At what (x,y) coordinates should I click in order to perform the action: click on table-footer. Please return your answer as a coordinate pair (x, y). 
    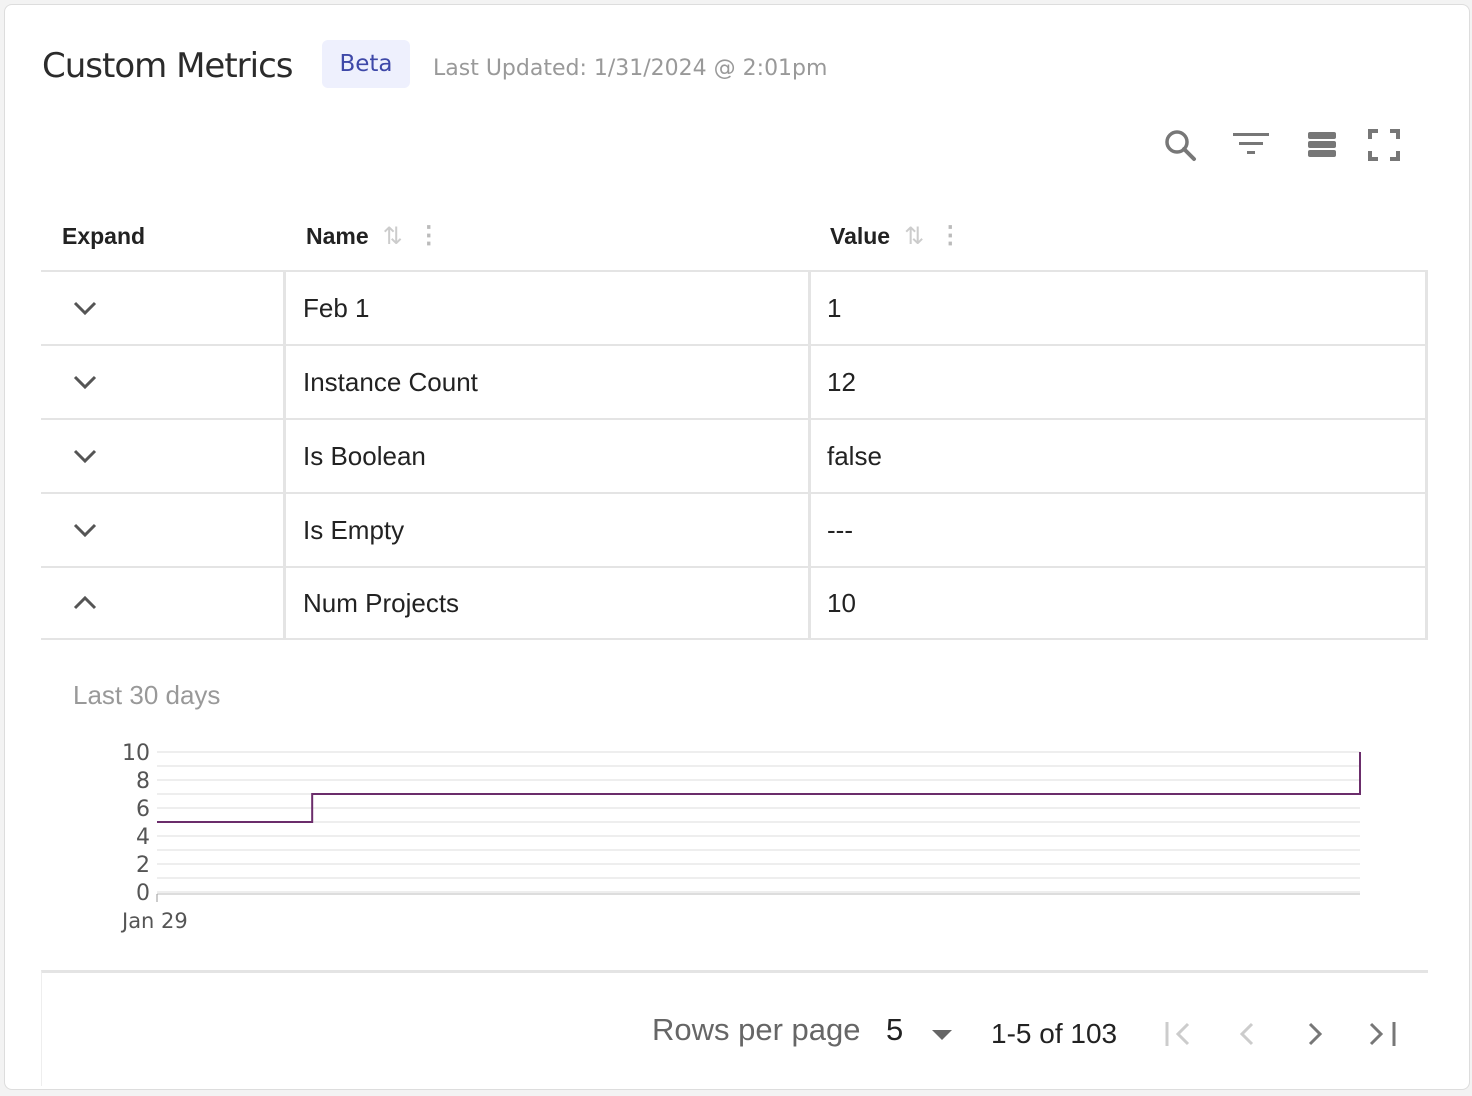
    Looking at the image, I should click on (734, 1028).